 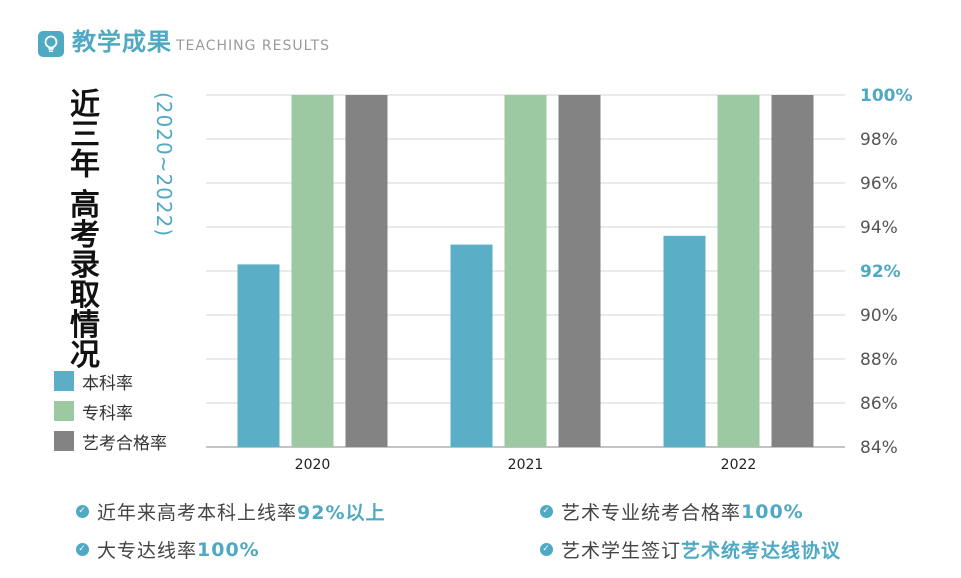 I want to click on bar-2022-s0, so click(x=684, y=341).